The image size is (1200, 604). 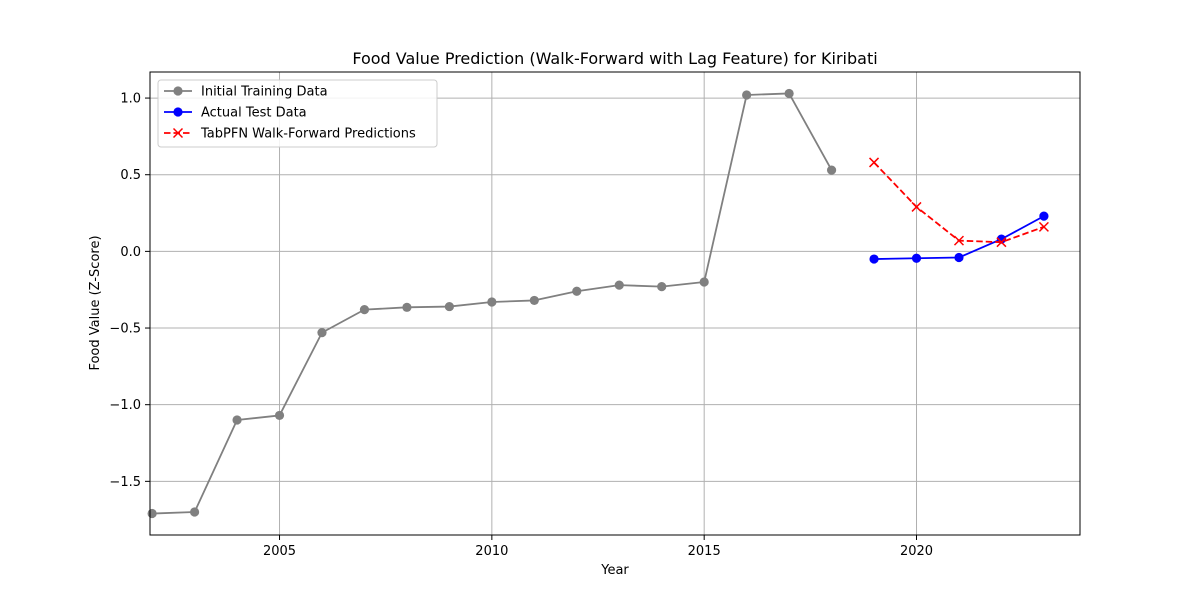 What do you see at coordinates (125, 482) in the screenshot?
I see `y-tick-label: −1.5` at bounding box center [125, 482].